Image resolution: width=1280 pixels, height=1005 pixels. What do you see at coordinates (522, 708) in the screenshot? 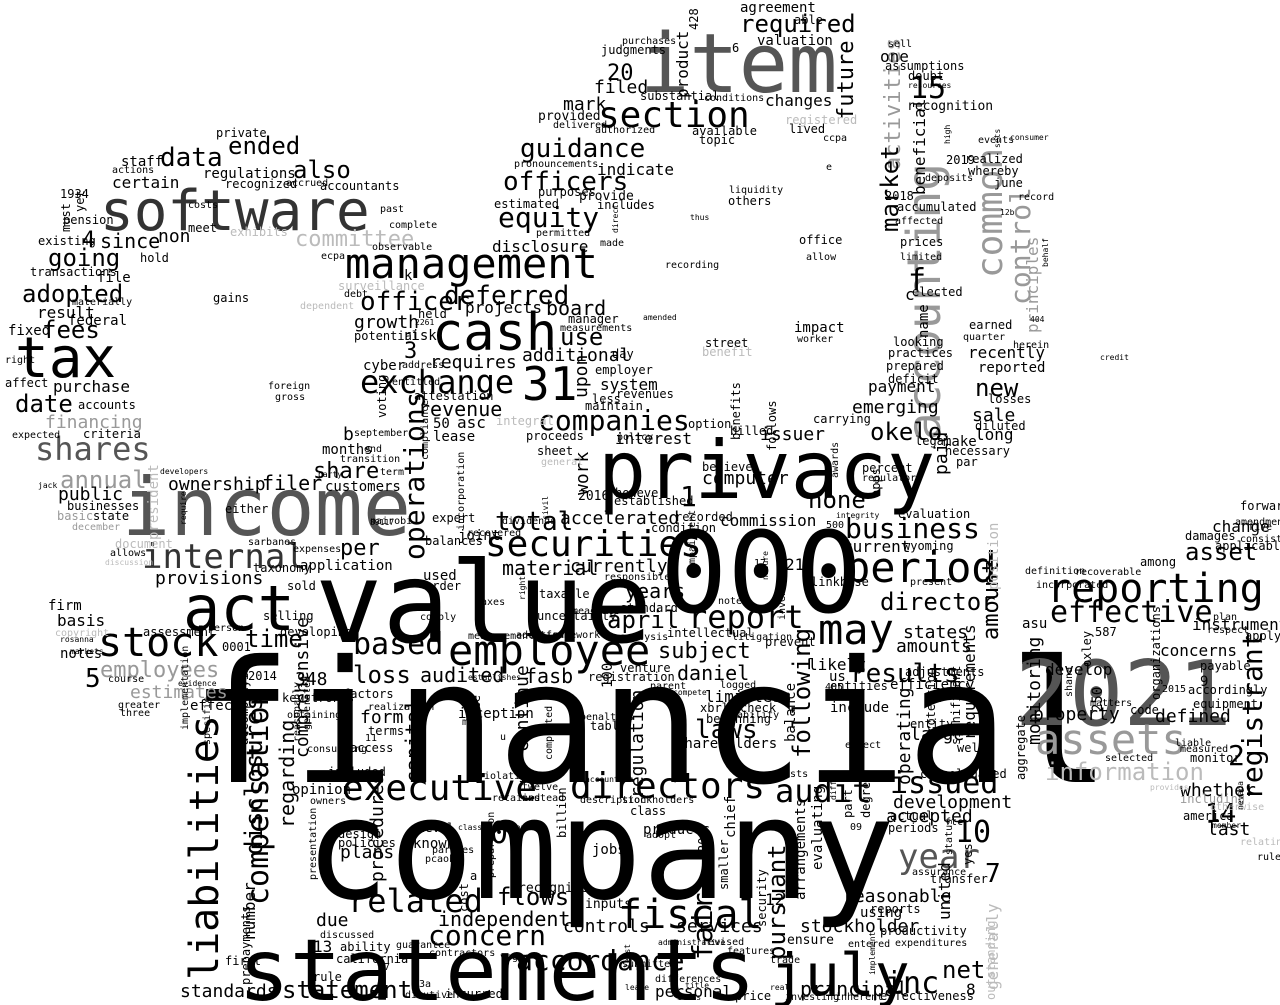
I see `cloud-word: continue` at bounding box center [522, 708].